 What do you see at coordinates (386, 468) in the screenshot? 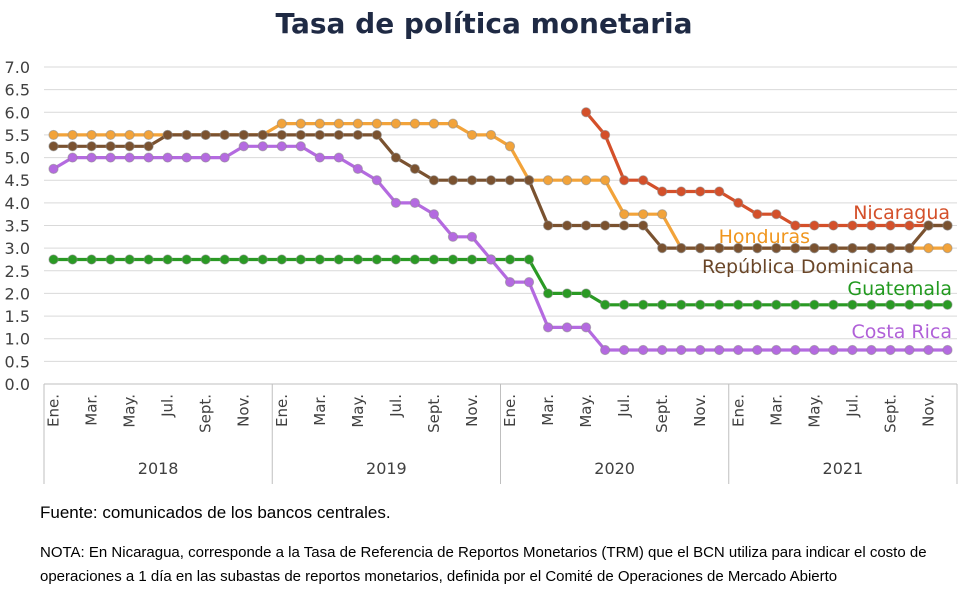
I see `year-label: 2019` at bounding box center [386, 468].